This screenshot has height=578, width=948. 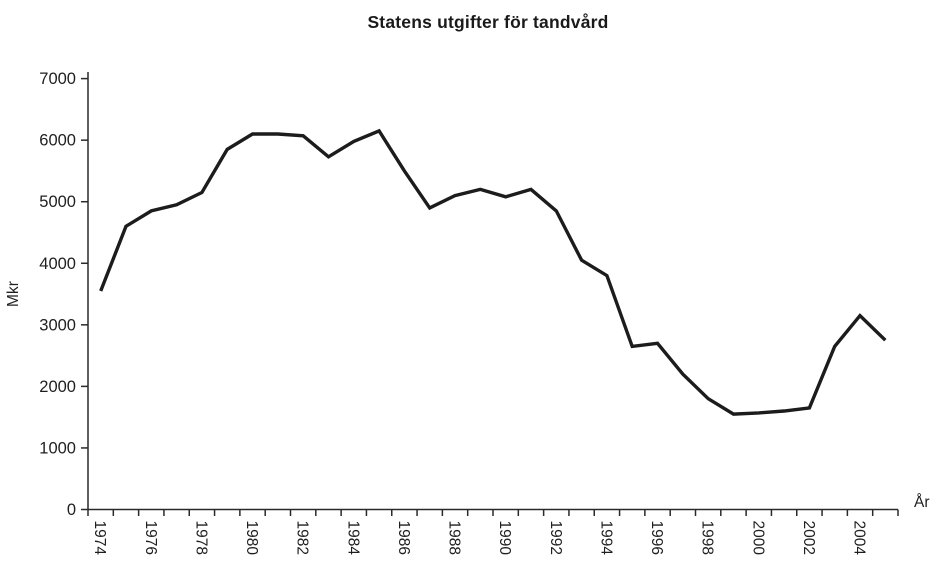 I want to click on x-tick-label: 1992, so click(x=555, y=538).